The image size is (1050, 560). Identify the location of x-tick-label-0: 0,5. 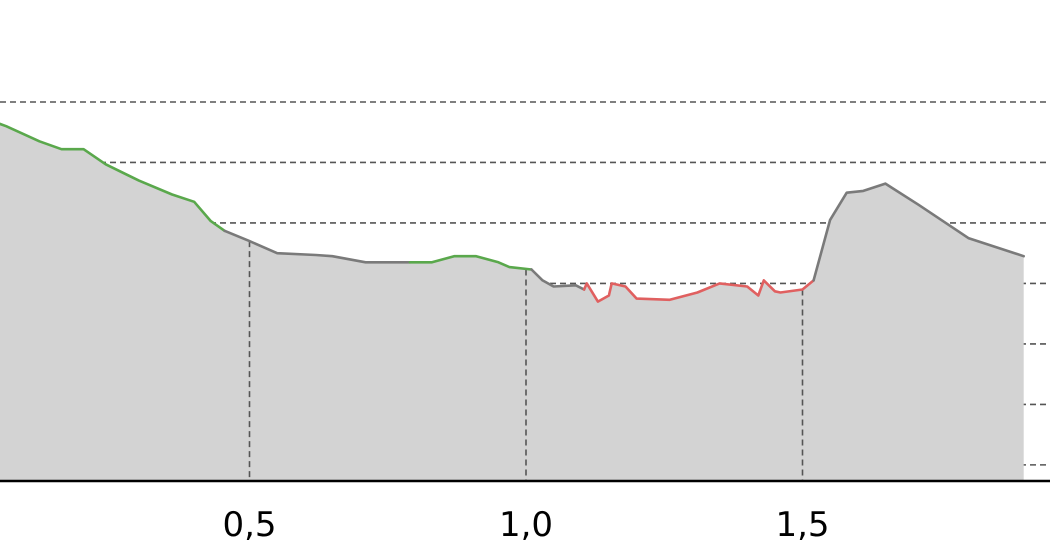
(249, 525).